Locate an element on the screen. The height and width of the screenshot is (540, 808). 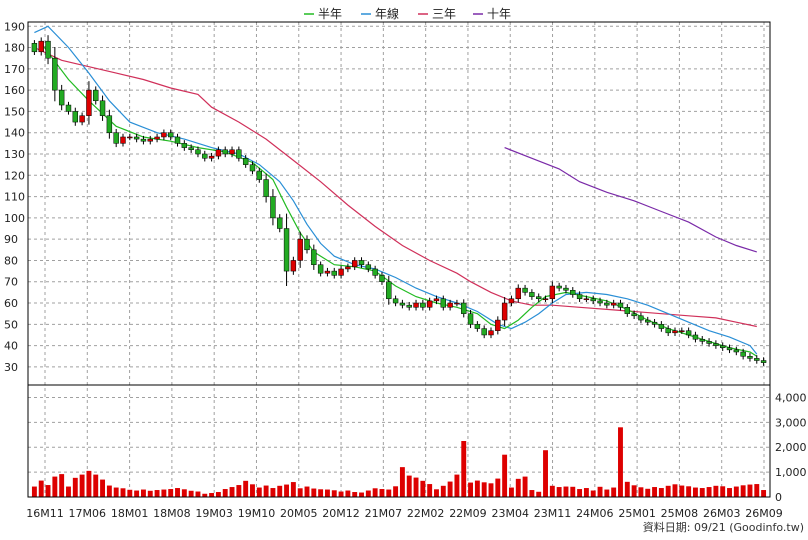
date-tick-label: 22M02 is located at coordinates (426, 513).